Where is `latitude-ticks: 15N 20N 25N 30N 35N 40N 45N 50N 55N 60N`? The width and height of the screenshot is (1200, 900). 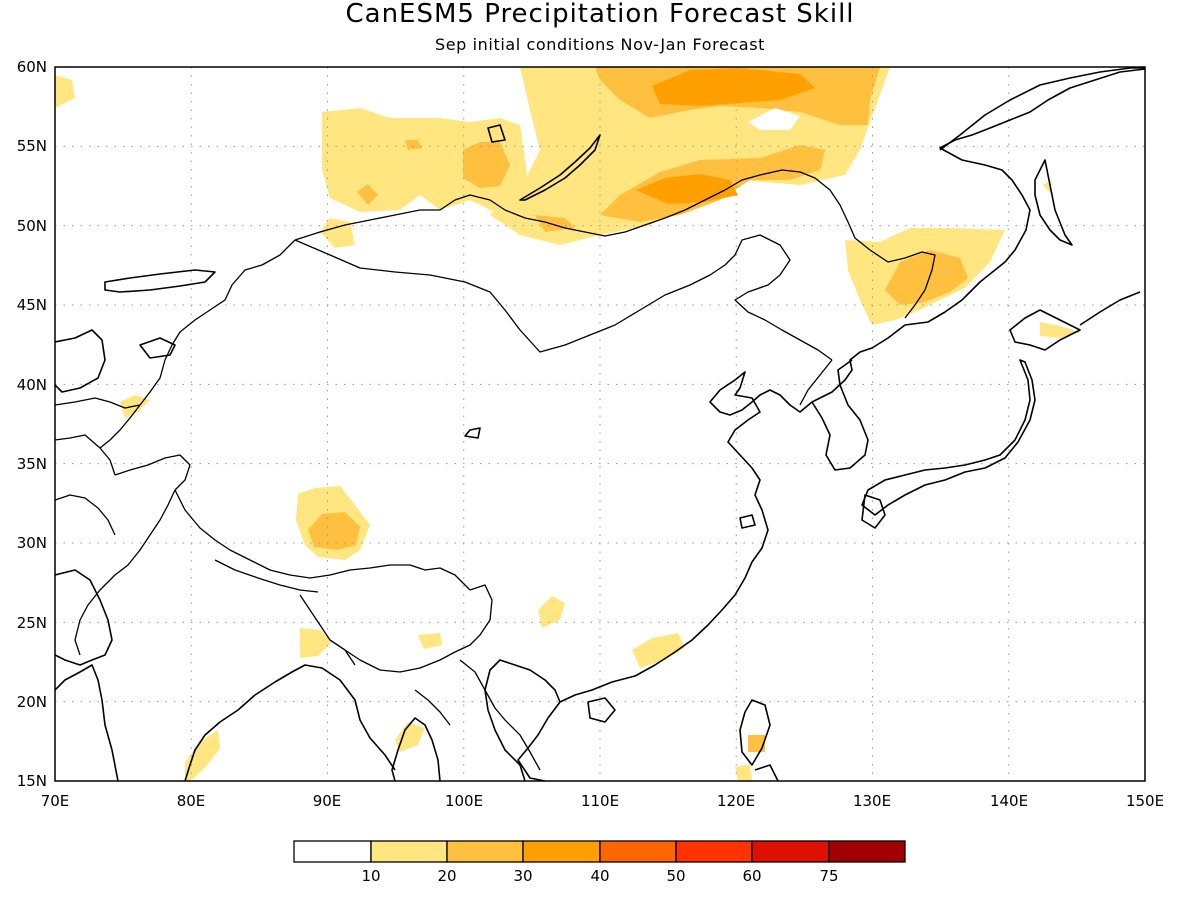
latitude-ticks: 15N 20N 25N 30N 35N 40N 45N 50N 55N 60N is located at coordinates (32, 424).